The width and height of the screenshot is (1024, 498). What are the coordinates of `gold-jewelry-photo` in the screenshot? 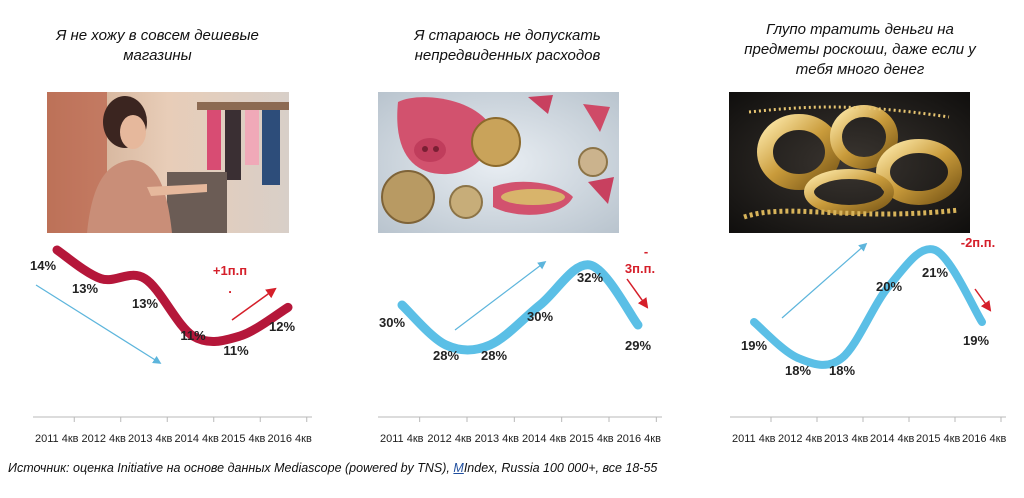 It's located at (849, 162).